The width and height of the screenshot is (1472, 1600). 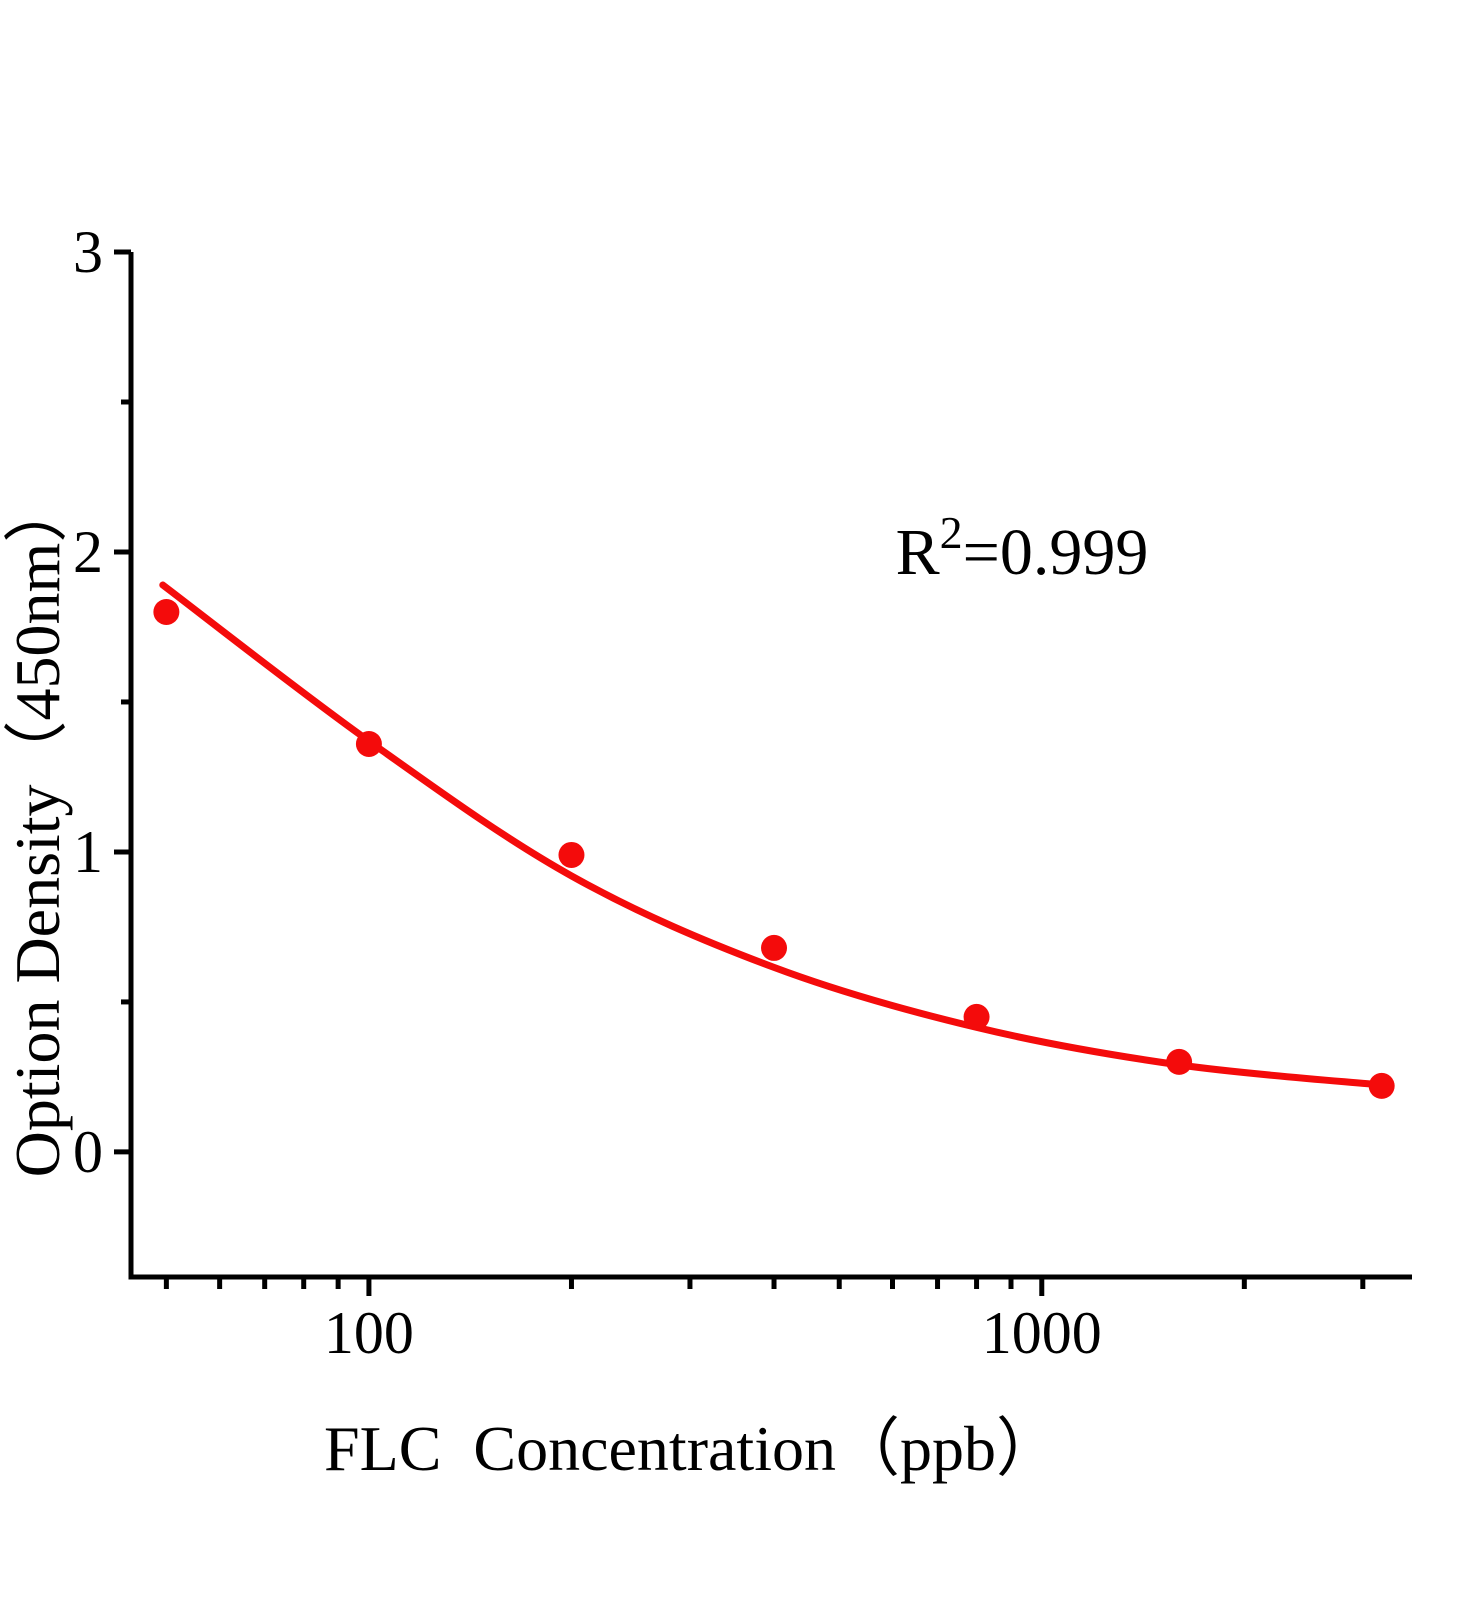 I want to click on y-axis-tick-label: 2, so click(x=88, y=552).